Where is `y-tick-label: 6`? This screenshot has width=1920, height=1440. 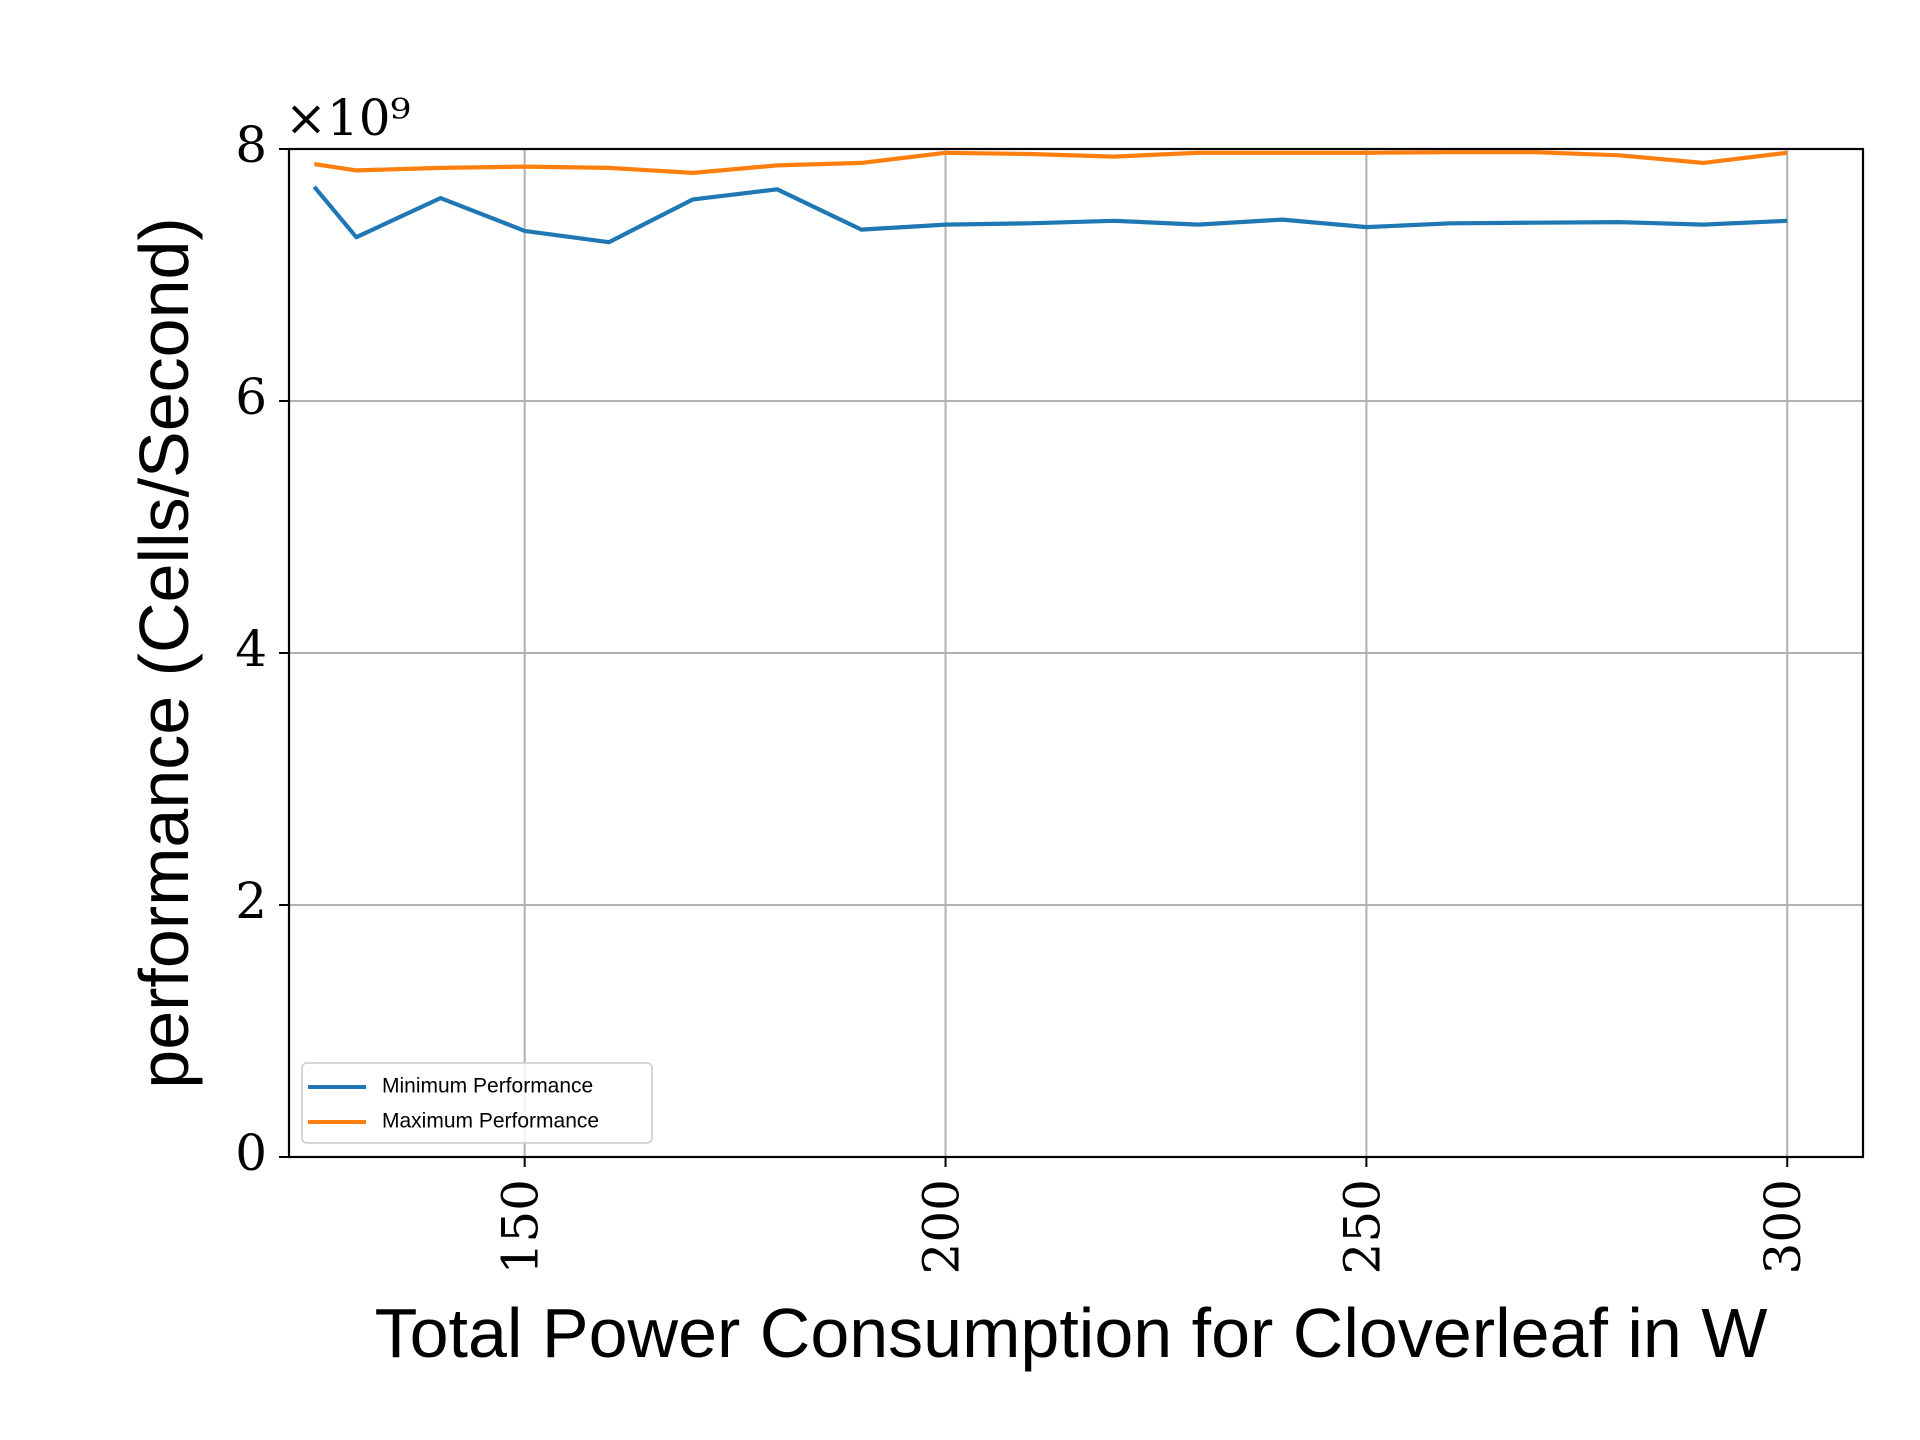 y-tick-label: 6 is located at coordinates (251, 397).